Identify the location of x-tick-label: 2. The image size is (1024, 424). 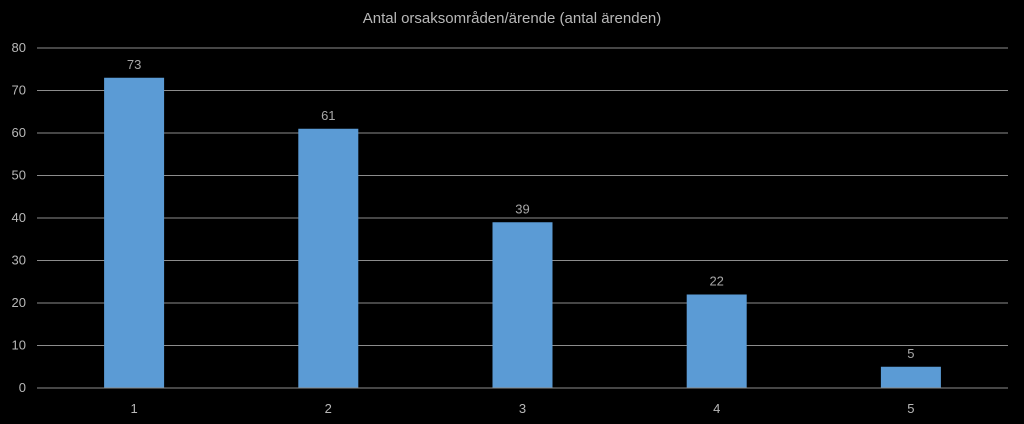
(328, 408).